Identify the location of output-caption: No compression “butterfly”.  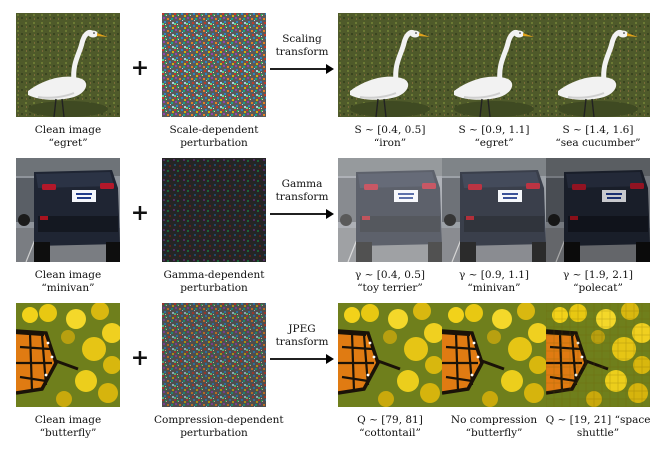
(494, 426).